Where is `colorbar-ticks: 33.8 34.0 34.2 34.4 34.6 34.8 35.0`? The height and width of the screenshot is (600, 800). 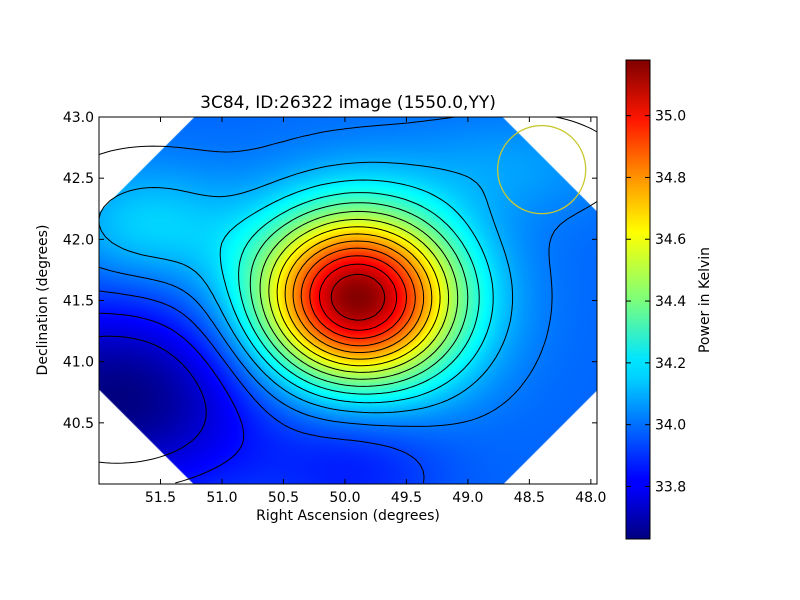 colorbar-ticks: 33.8 34.0 34.2 34.4 34.6 34.8 35.0 is located at coordinates (656, 302).